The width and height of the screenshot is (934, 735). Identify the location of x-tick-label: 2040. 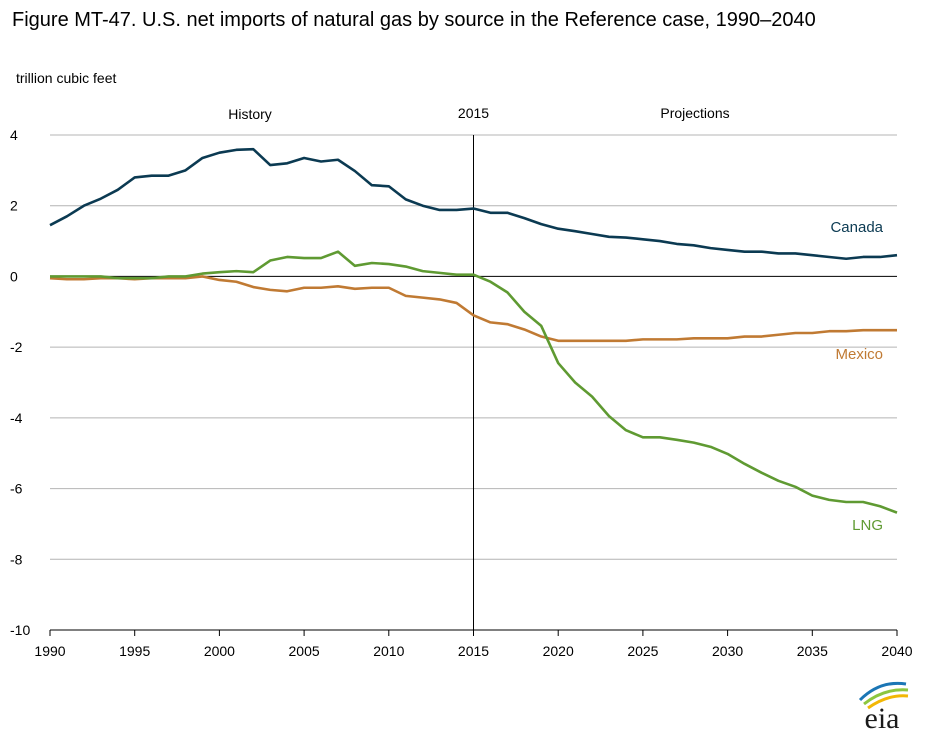
(896, 651).